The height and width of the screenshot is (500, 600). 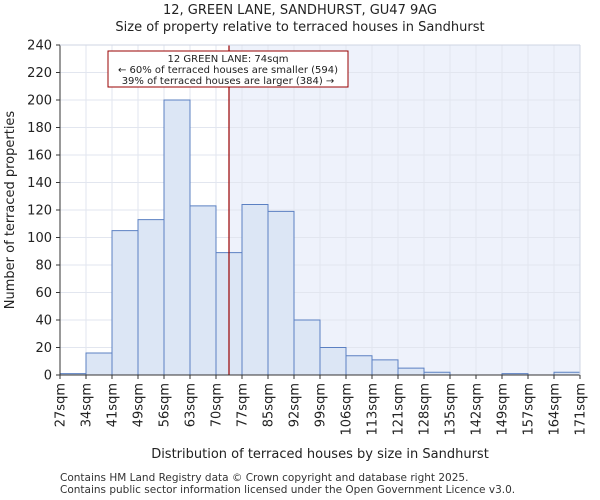 What do you see at coordinates (39, 156) in the screenshot?
I see `y-tick-label: 160` at bounding box center [39, 156].